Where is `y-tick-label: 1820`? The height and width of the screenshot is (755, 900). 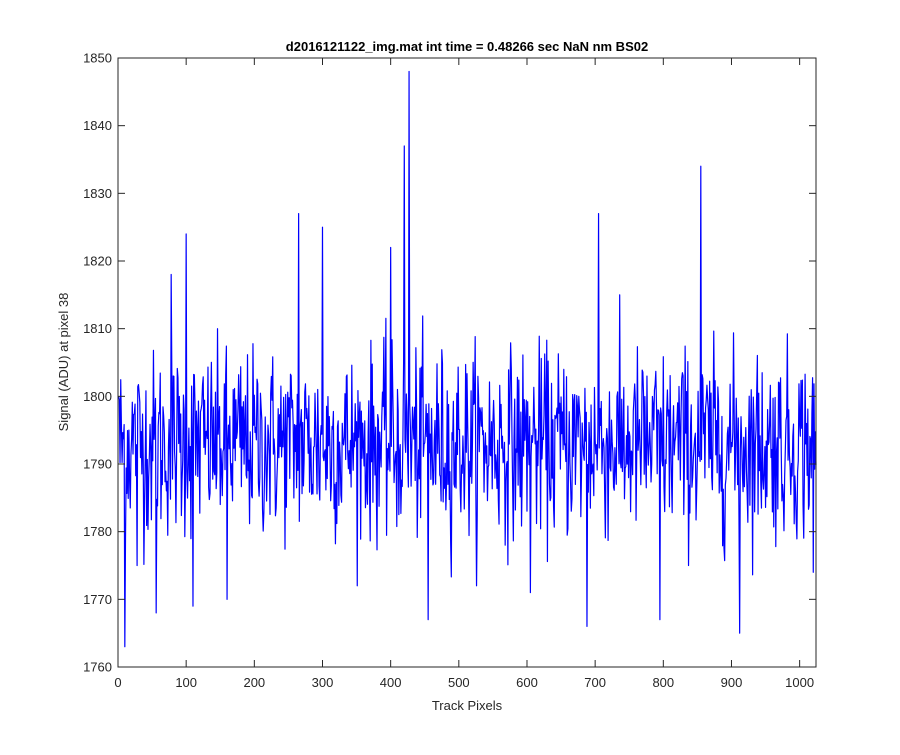
y-tick-label: 1820 is located at coordinates (97, 261).